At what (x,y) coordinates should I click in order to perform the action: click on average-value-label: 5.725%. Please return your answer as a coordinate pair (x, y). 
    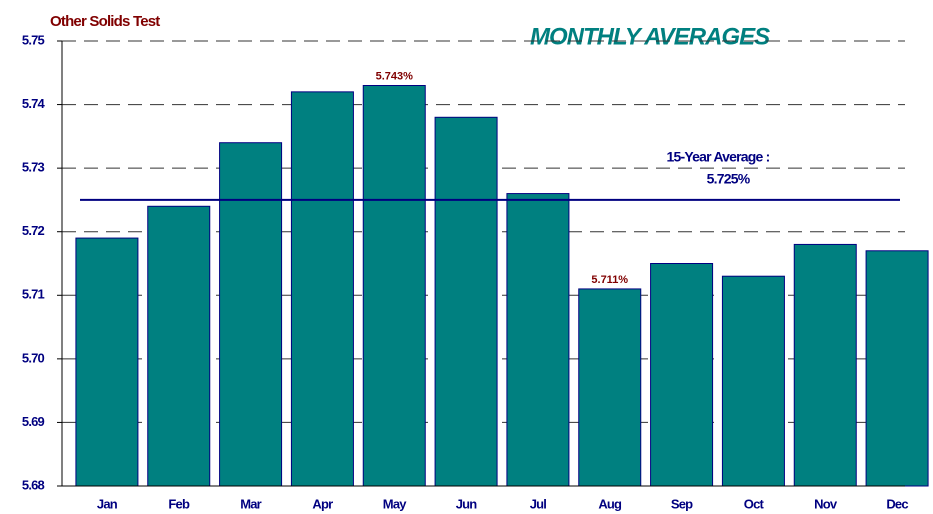
    Looking at the image, I should click on (729, 179).